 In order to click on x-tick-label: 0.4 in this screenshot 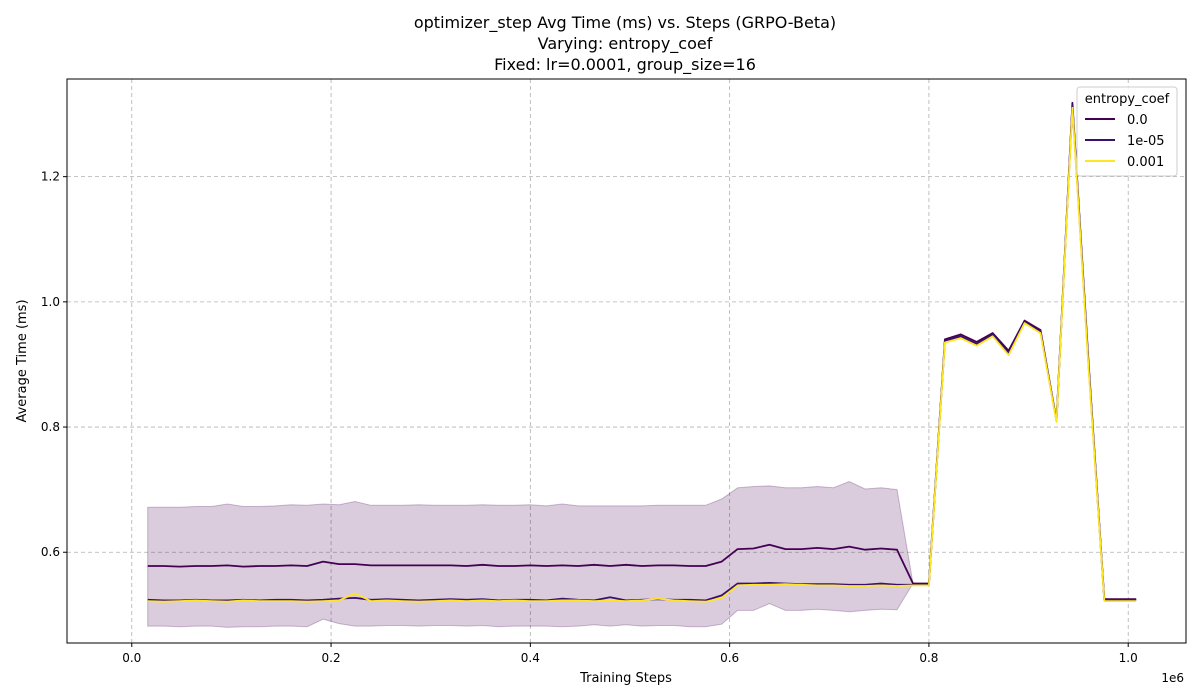, I will do `click(530, 658)`.